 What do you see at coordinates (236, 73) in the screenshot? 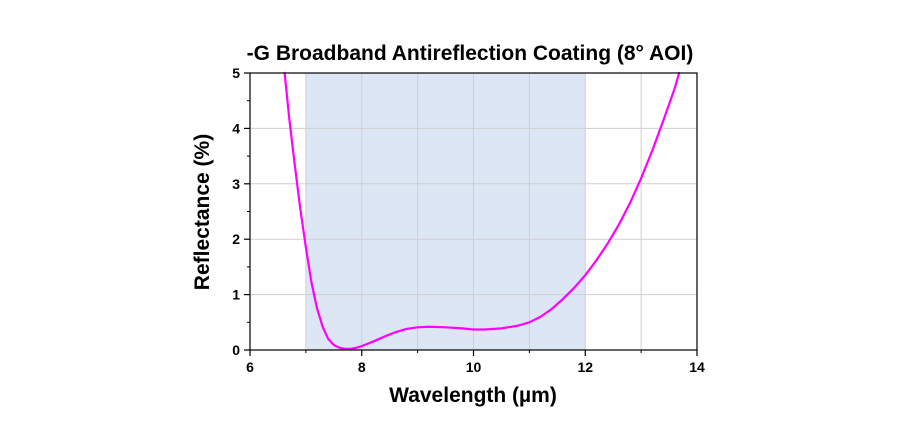
I see `y-tick-label: 5` at bounding box center [236, 73].